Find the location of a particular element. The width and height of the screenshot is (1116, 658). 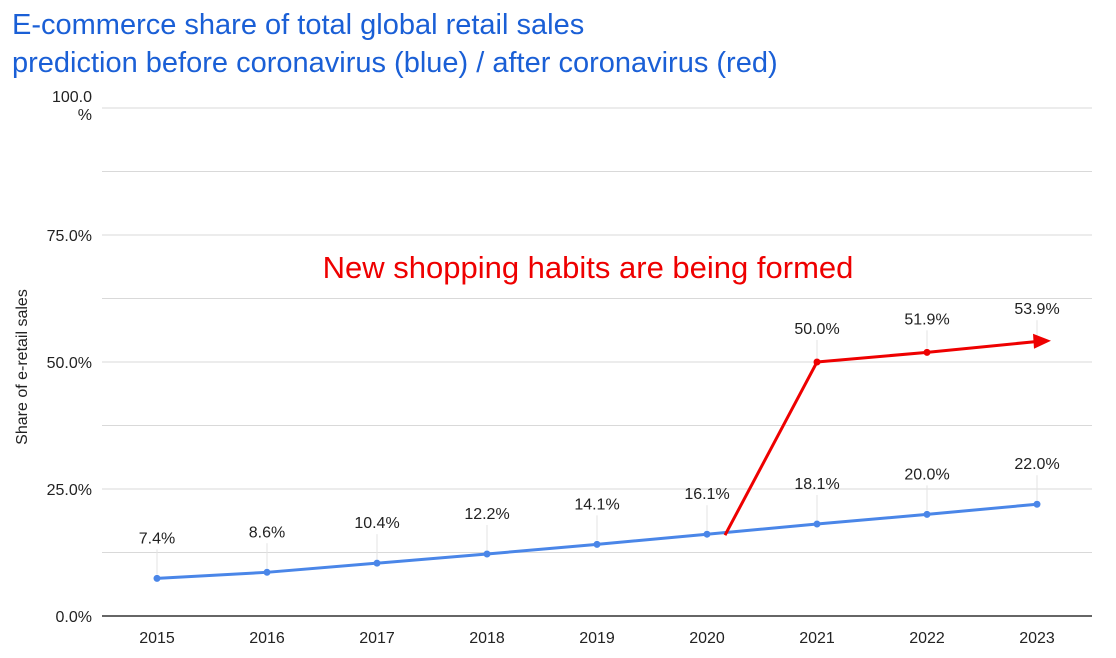

data-label-before: 20.0% is located at coordinates (926, 474).